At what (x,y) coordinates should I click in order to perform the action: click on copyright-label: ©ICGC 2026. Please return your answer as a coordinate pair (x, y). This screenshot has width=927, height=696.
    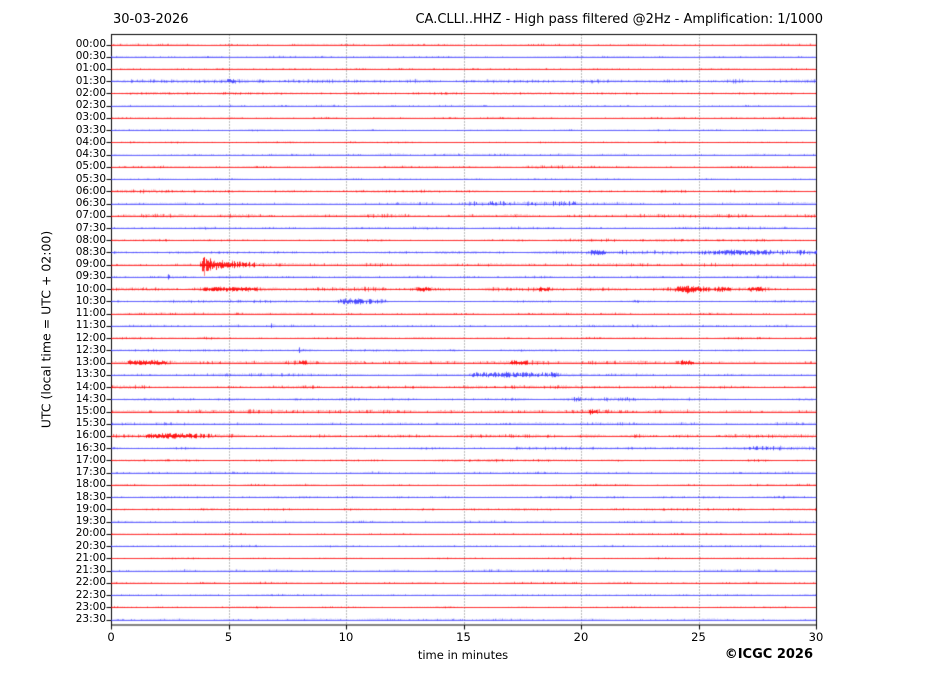
    Looking at the image, I should click on (768, 654).